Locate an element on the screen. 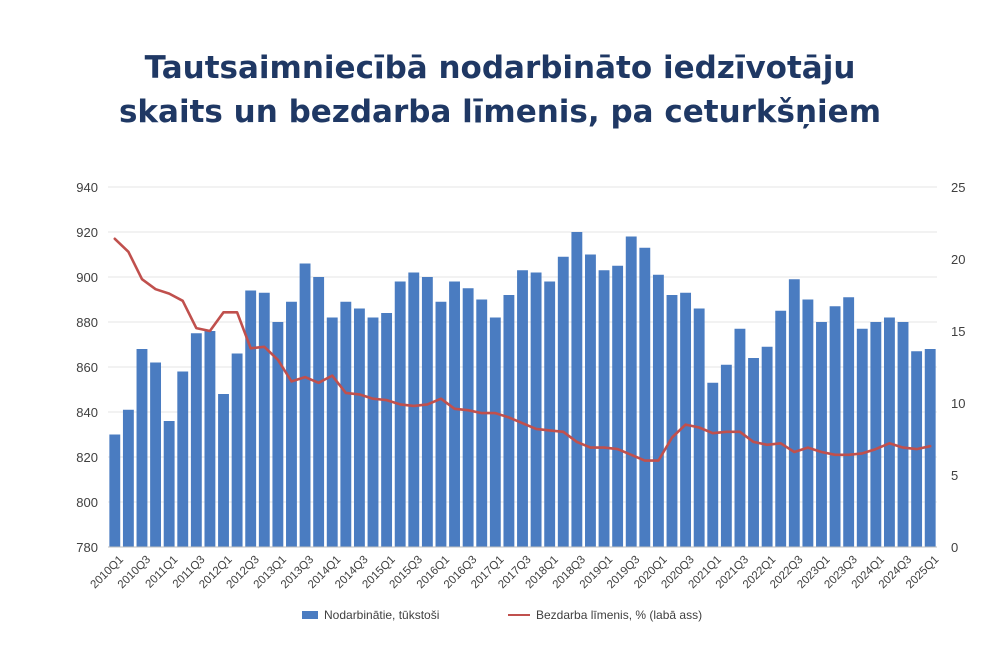  legend-bar-label: Nodarbinātie, tūkstoši is located at coordinates (382, 615).